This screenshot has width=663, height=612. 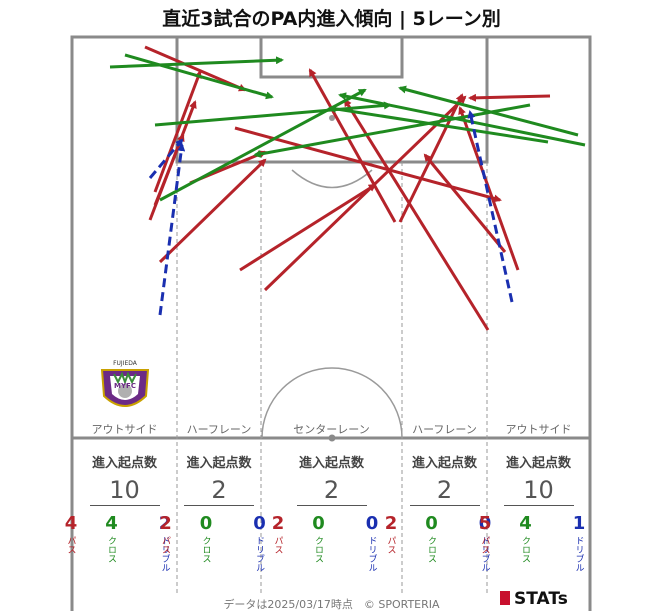 I want to click on dribble-count: 2, so click(x=165, y=523).